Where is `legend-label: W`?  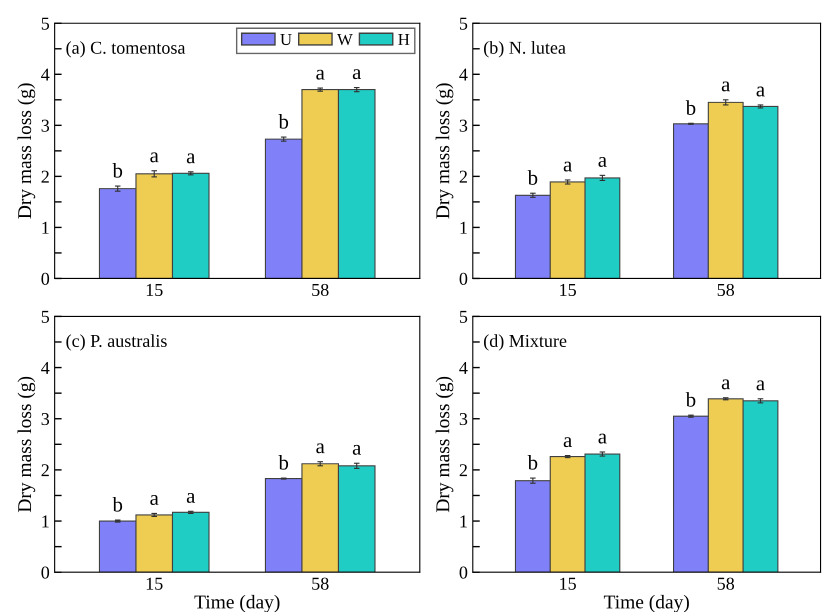 legend-label: W is located at coordinates (345, 40).